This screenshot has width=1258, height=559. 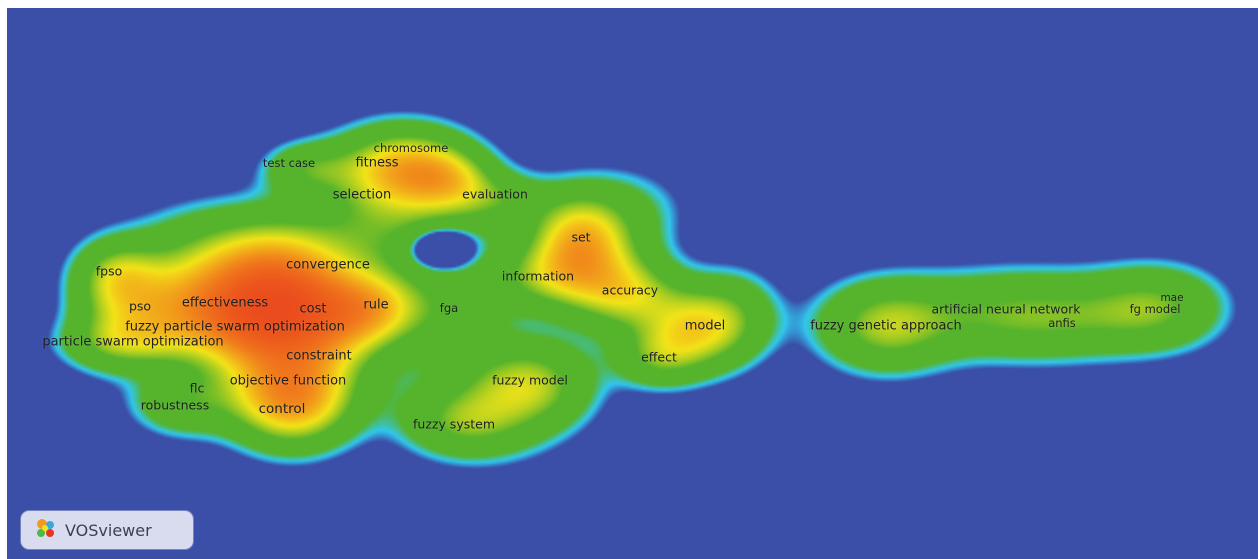 I want to click on term-selection: selection, so click(x=362, y=195).